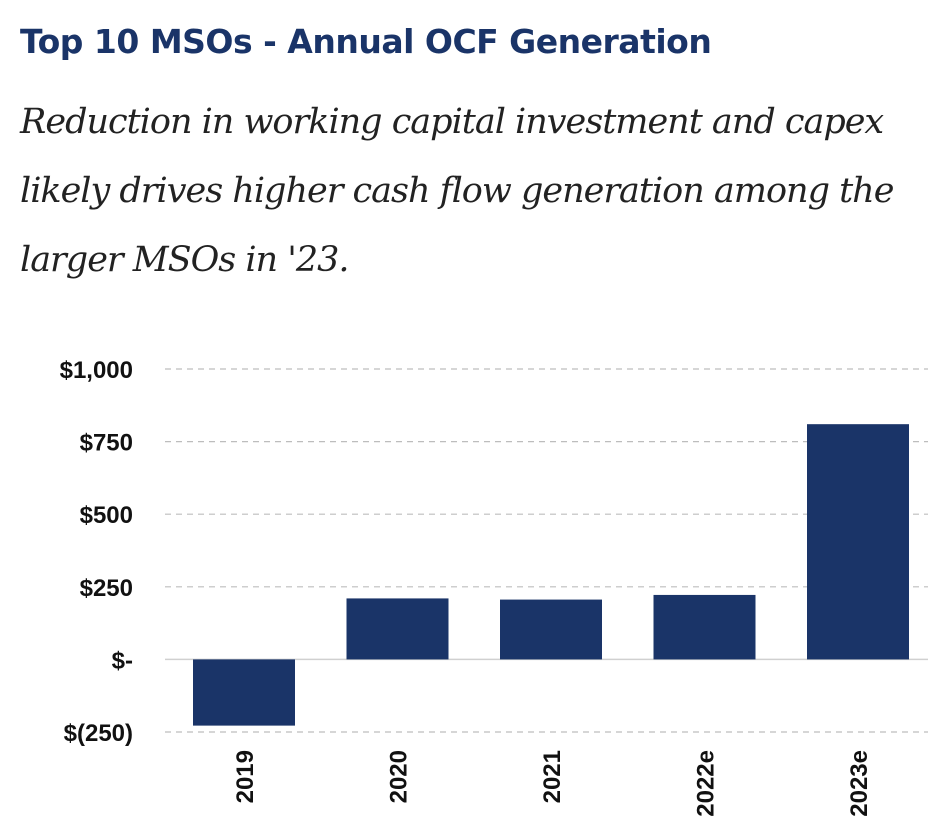  What do you see at coordinates (106, 515) in the screenshot?
I see `y-tick-label: $500` at bounding box center [106, 515].